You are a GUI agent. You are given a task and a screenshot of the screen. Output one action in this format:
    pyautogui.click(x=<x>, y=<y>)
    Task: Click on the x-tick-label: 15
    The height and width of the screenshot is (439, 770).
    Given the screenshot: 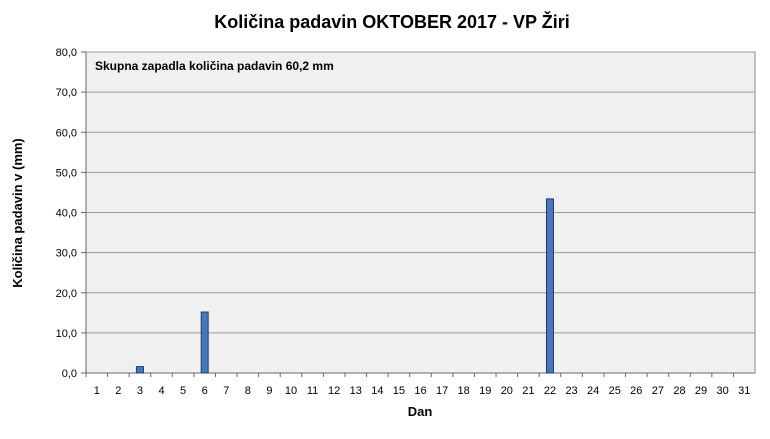 What is the action you would take?
    pyautogui.click(x=399, y=391)
    